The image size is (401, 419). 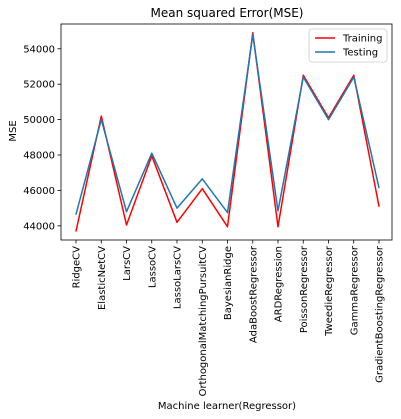 What do you see at coordinates (360, 53) in the screenshot?
I see `legend-label-testing: Testing` at bounding box center [360, 53].